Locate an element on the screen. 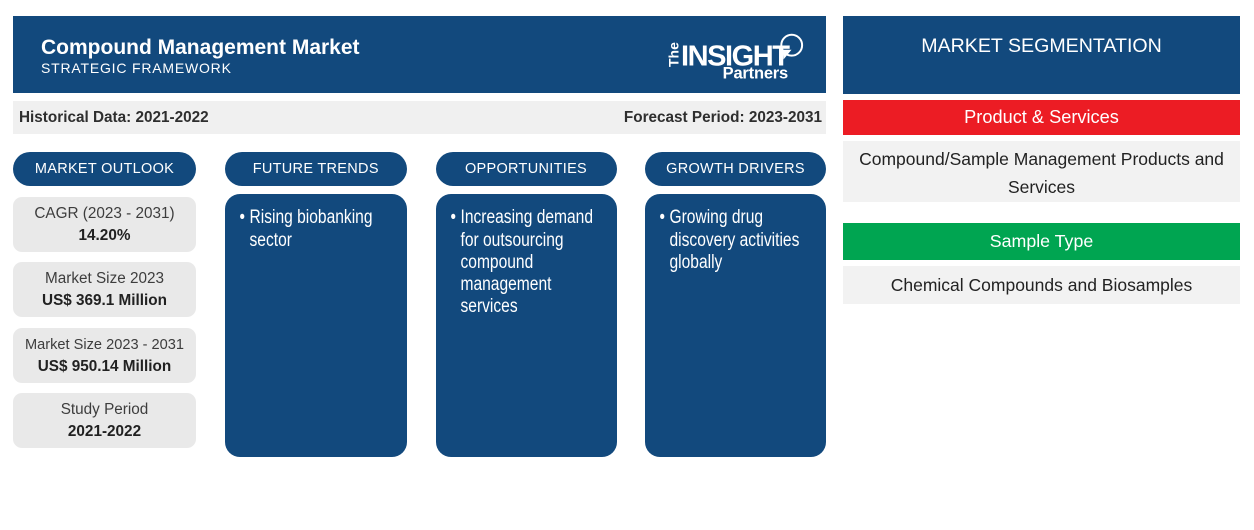  svg-text: The is located at coordinates (674, 54).